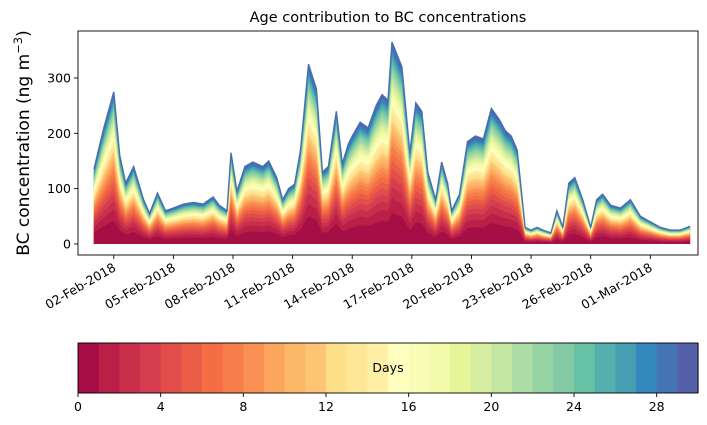 This screenshot has width=707, height=425. I want to click on y-axis-label-exponent: −3, so click(18, 45).